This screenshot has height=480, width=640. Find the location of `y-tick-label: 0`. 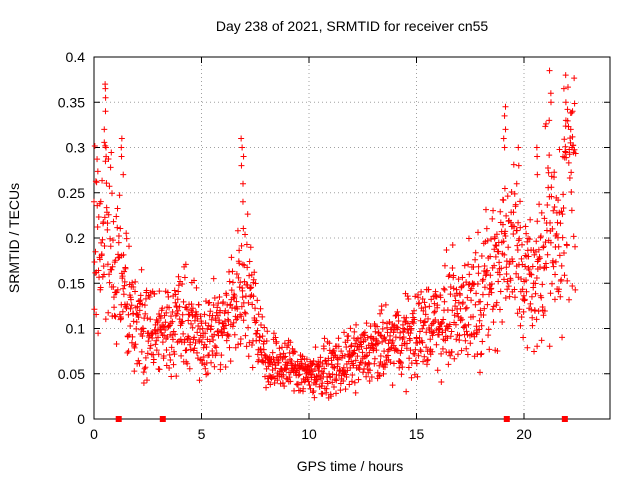

y-tick-label: 0 is located at coordinates (81, 419).